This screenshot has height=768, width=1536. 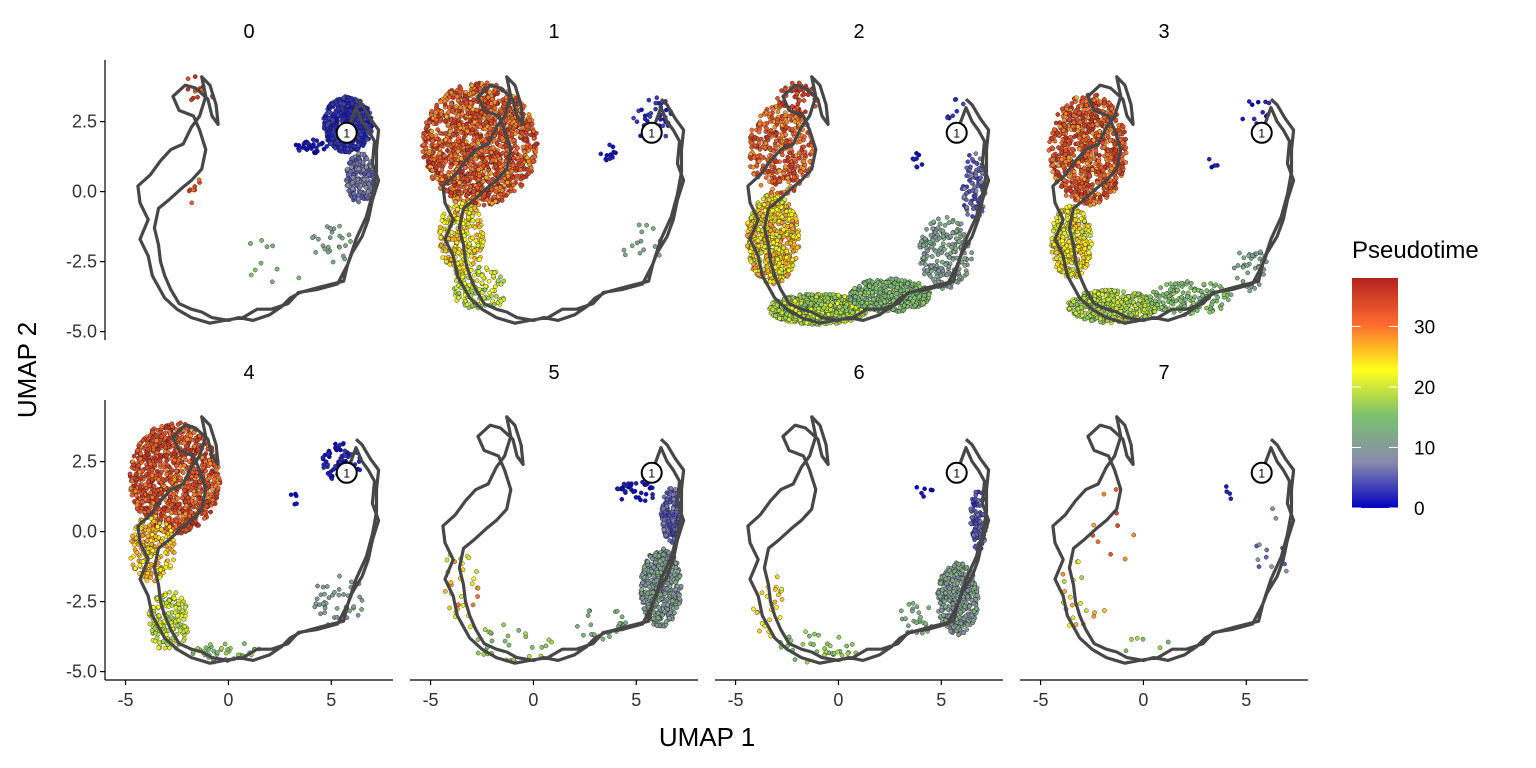 What do you see at coordinates (553, 32) in the screenshot?
I see `facet-label: 1` at bounding box center [553, 32].